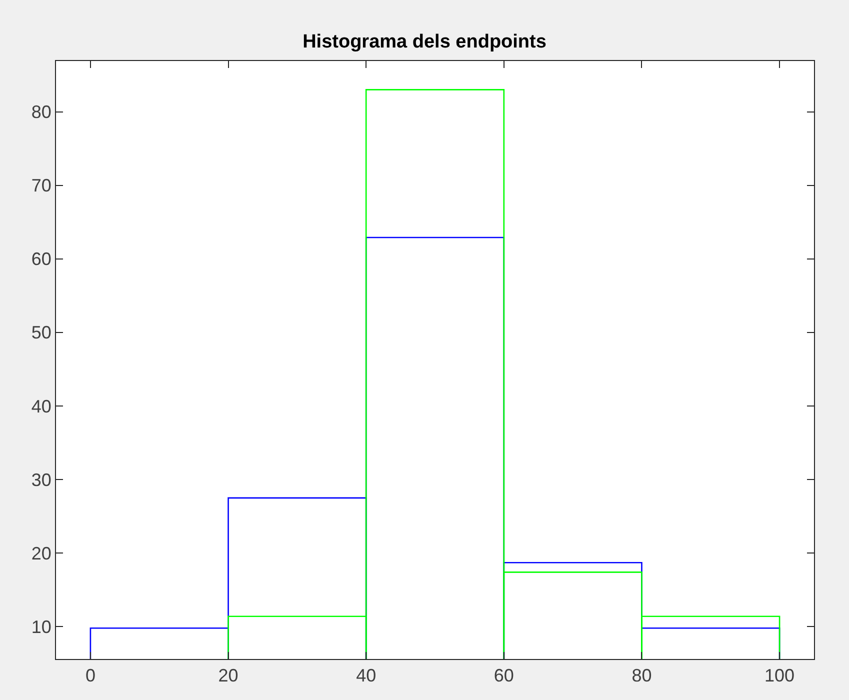  I want to click on y-tick-label: 70, so click(41, 186).